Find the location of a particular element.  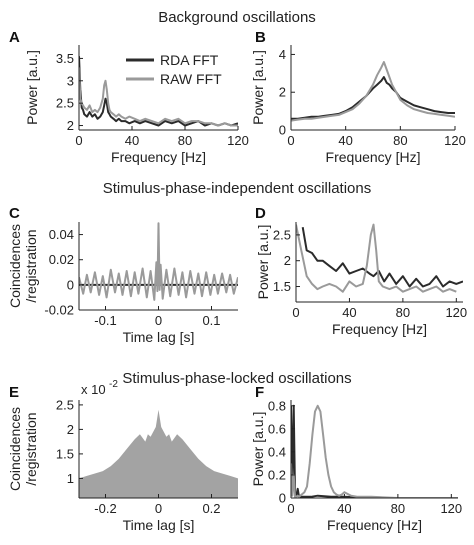

panel-letter-c: C is located at coordinates (14, 213).